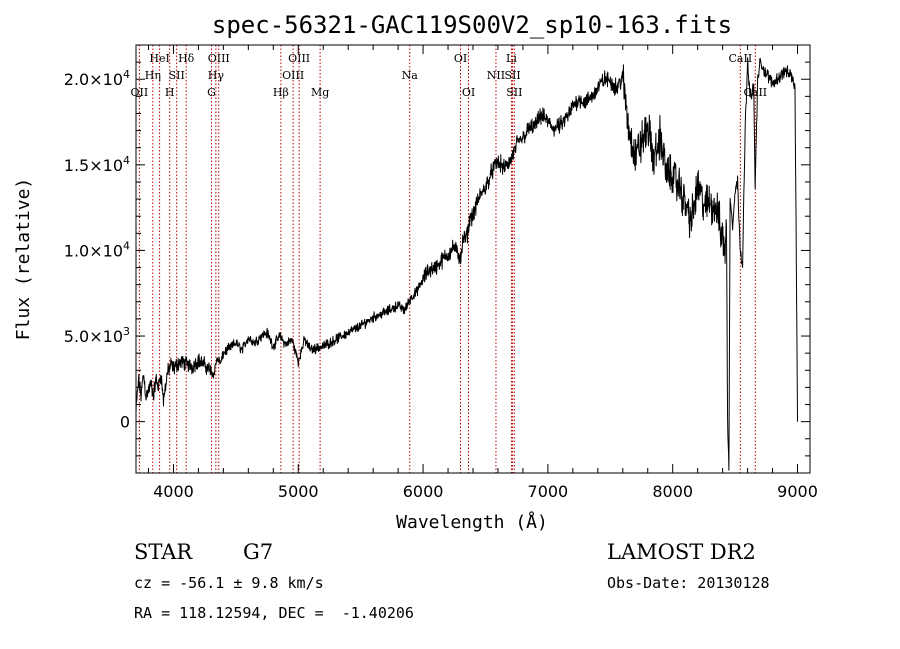  What do you see at coordinates (216, 75) in the screenshot?
I see `line-marker-label: Hγ` at bounding box center [216, 75].